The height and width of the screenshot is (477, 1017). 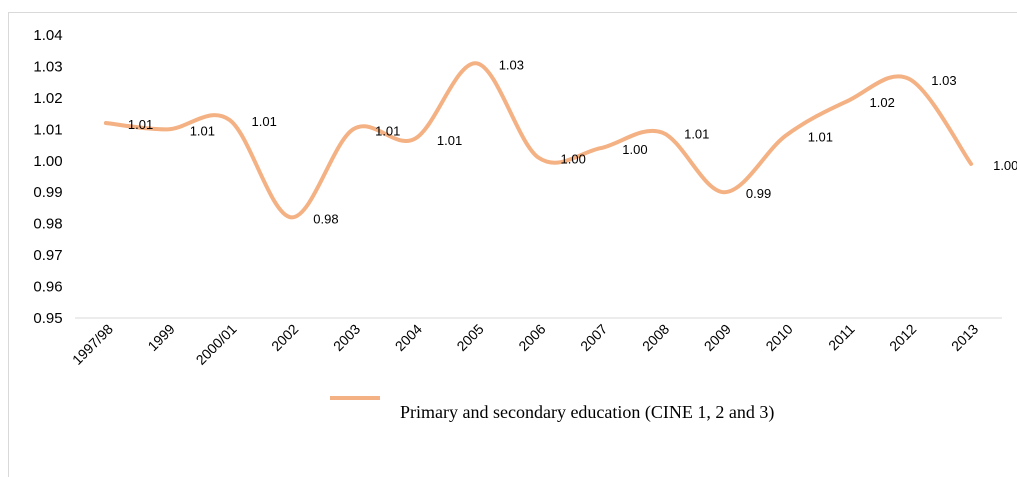 I want to click on y-tick-label: 1.02, so click(x=47, y=98).